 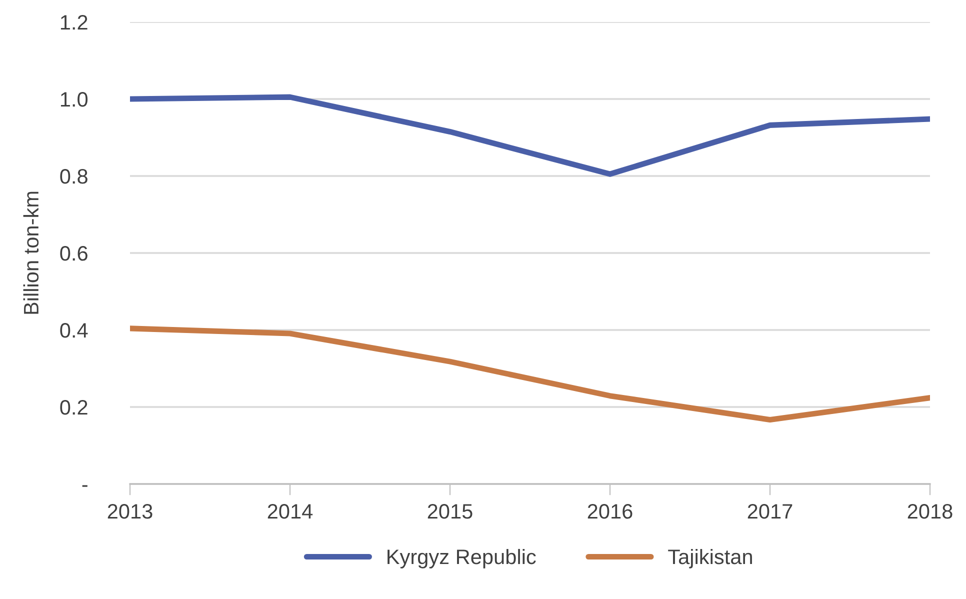 I want to click on y-axis-title: Billion ton-km, so click(x=31, y=253).